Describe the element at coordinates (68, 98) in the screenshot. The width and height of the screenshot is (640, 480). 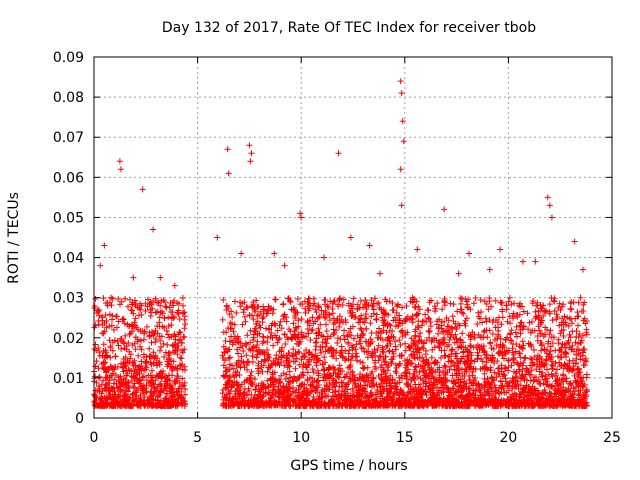
I see `y-tick-label: 0.08` at that location.